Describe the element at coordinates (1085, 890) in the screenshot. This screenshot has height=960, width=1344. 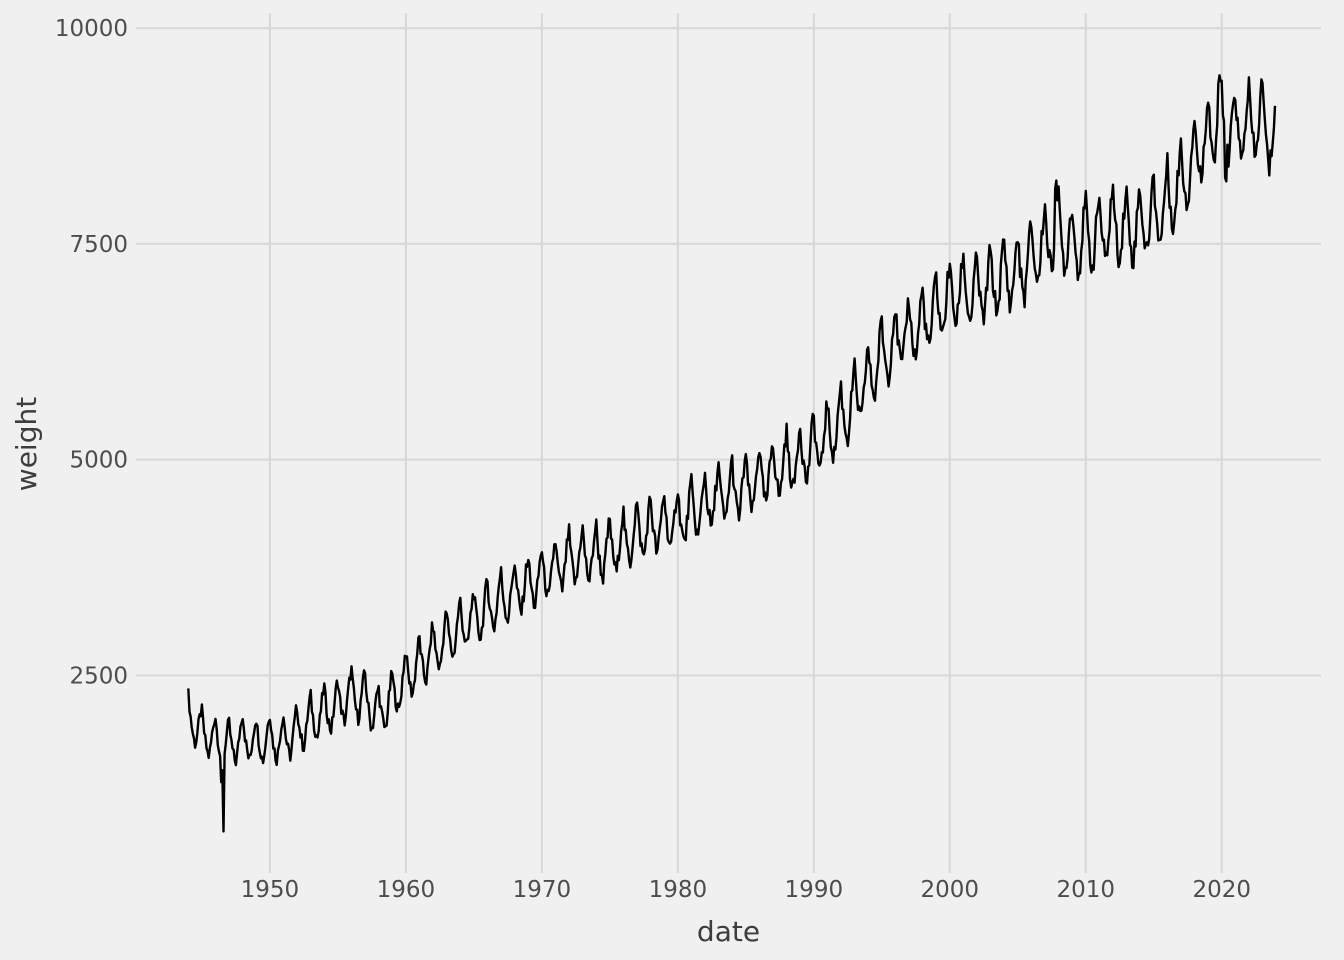
I see `x-tick-label: 2010` at that location.